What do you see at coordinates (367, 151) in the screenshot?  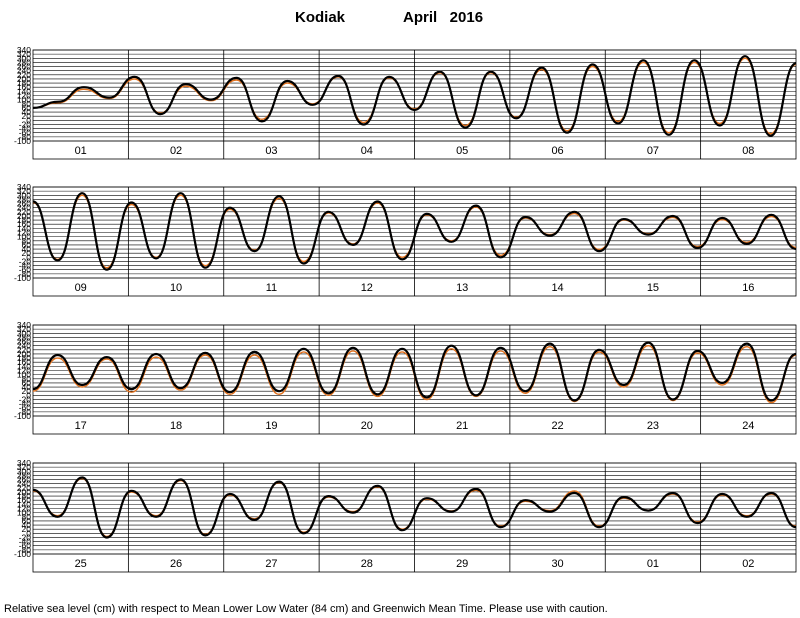 I see `day-label: 04` at bounding box center [367, 151].